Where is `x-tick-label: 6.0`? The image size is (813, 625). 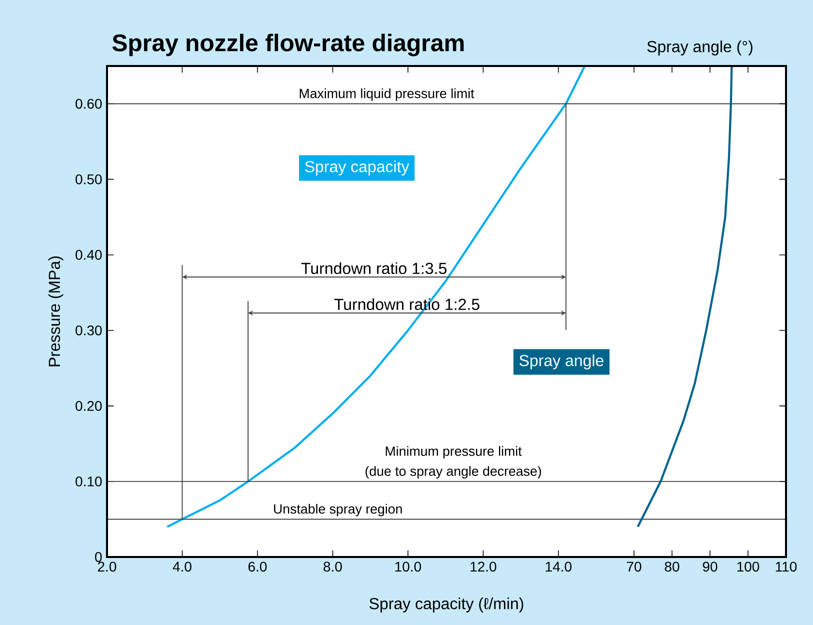
x-tick-label: 6.0 is located at coordinates (257, 567).